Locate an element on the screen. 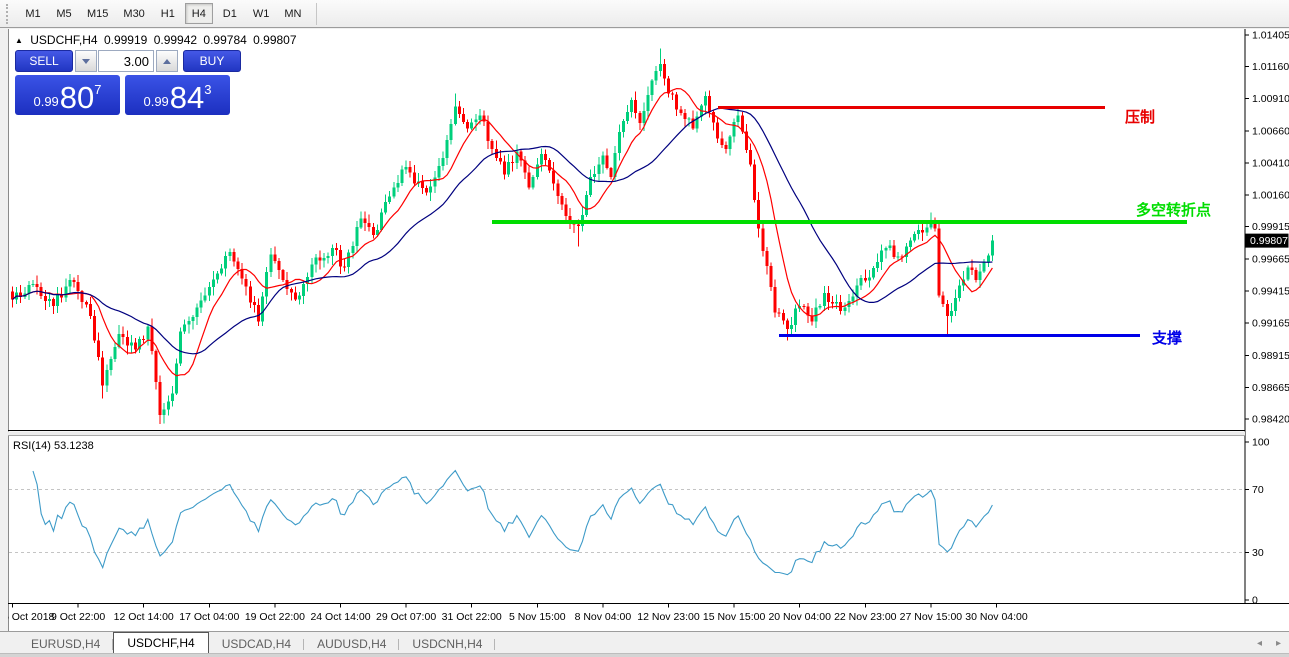  timeframe-button-m15: M15 is located at coordinates (97, 13).